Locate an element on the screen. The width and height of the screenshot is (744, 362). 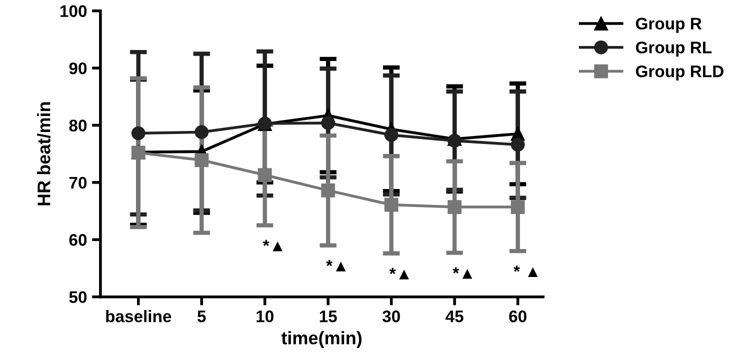
legend-label: Group RL is located at coordinates (674, 49).